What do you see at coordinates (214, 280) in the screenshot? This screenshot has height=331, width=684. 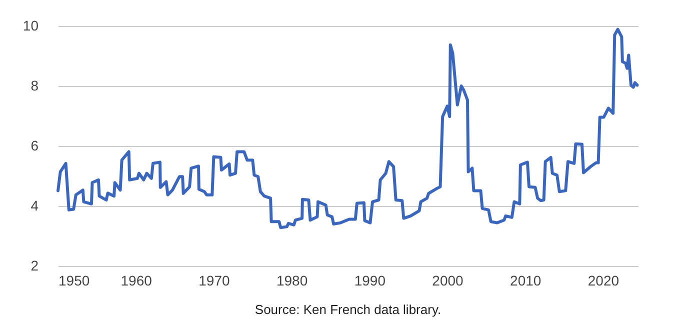 I see `x-tick-label: 1970` at bounding box center [214, 280].